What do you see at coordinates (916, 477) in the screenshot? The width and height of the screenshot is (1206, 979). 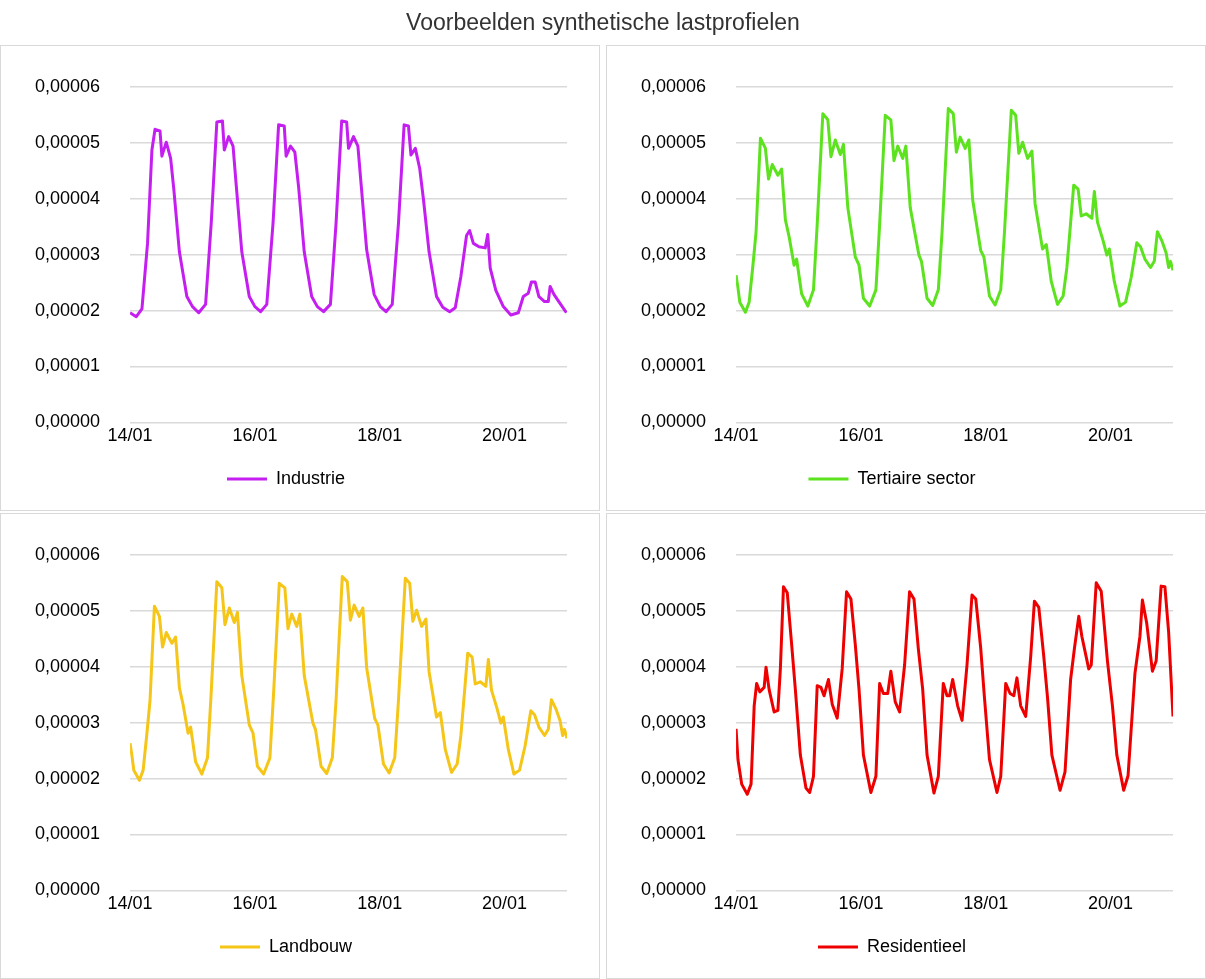 I see `legend-label: Tertiaire sector` at bounding box center [916, 477].